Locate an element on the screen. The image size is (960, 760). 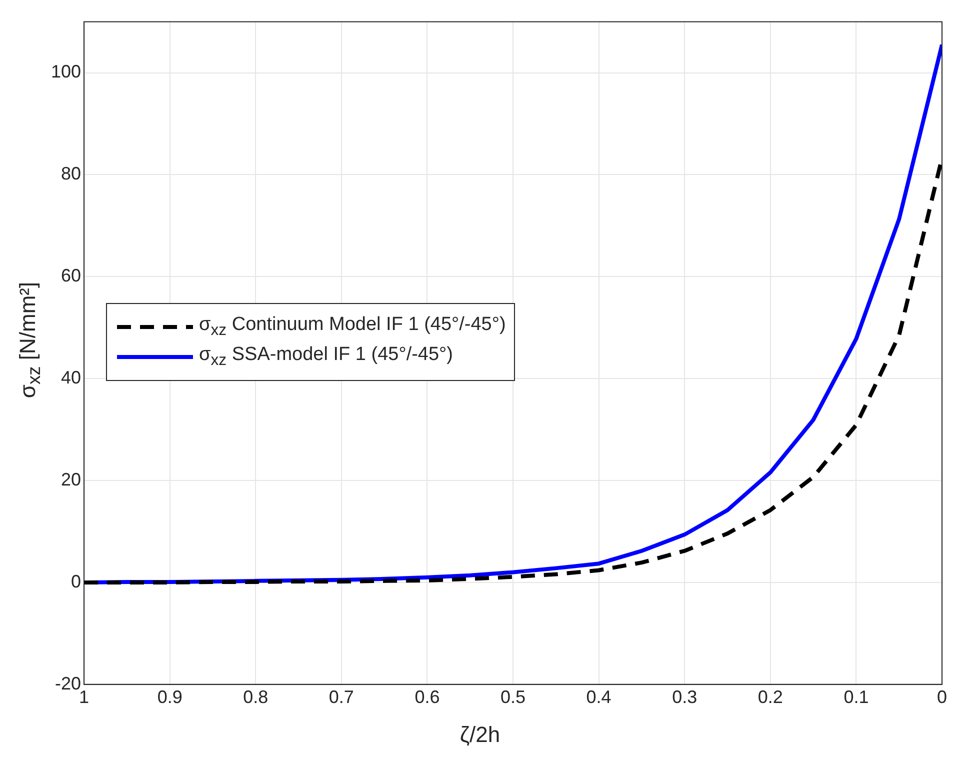
y-tick-label: 80 is located at coordinates (71, 174).